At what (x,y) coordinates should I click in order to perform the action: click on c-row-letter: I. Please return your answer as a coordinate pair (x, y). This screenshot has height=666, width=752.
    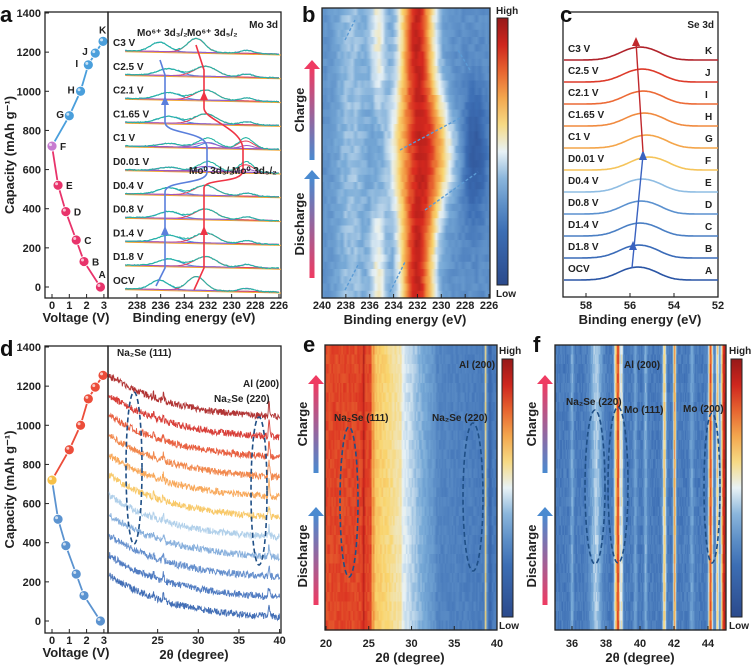
    Looking at the image, I should click on (706, 95).